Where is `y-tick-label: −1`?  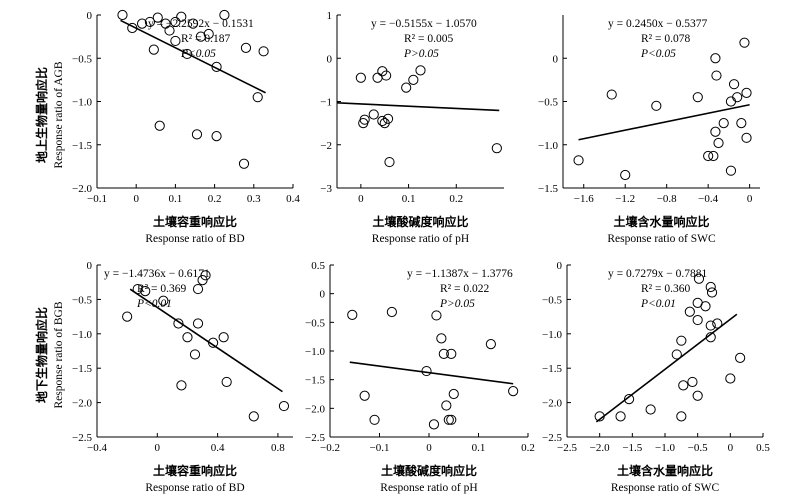 y-tick-label: −1 is located at coordinates (326, 103).